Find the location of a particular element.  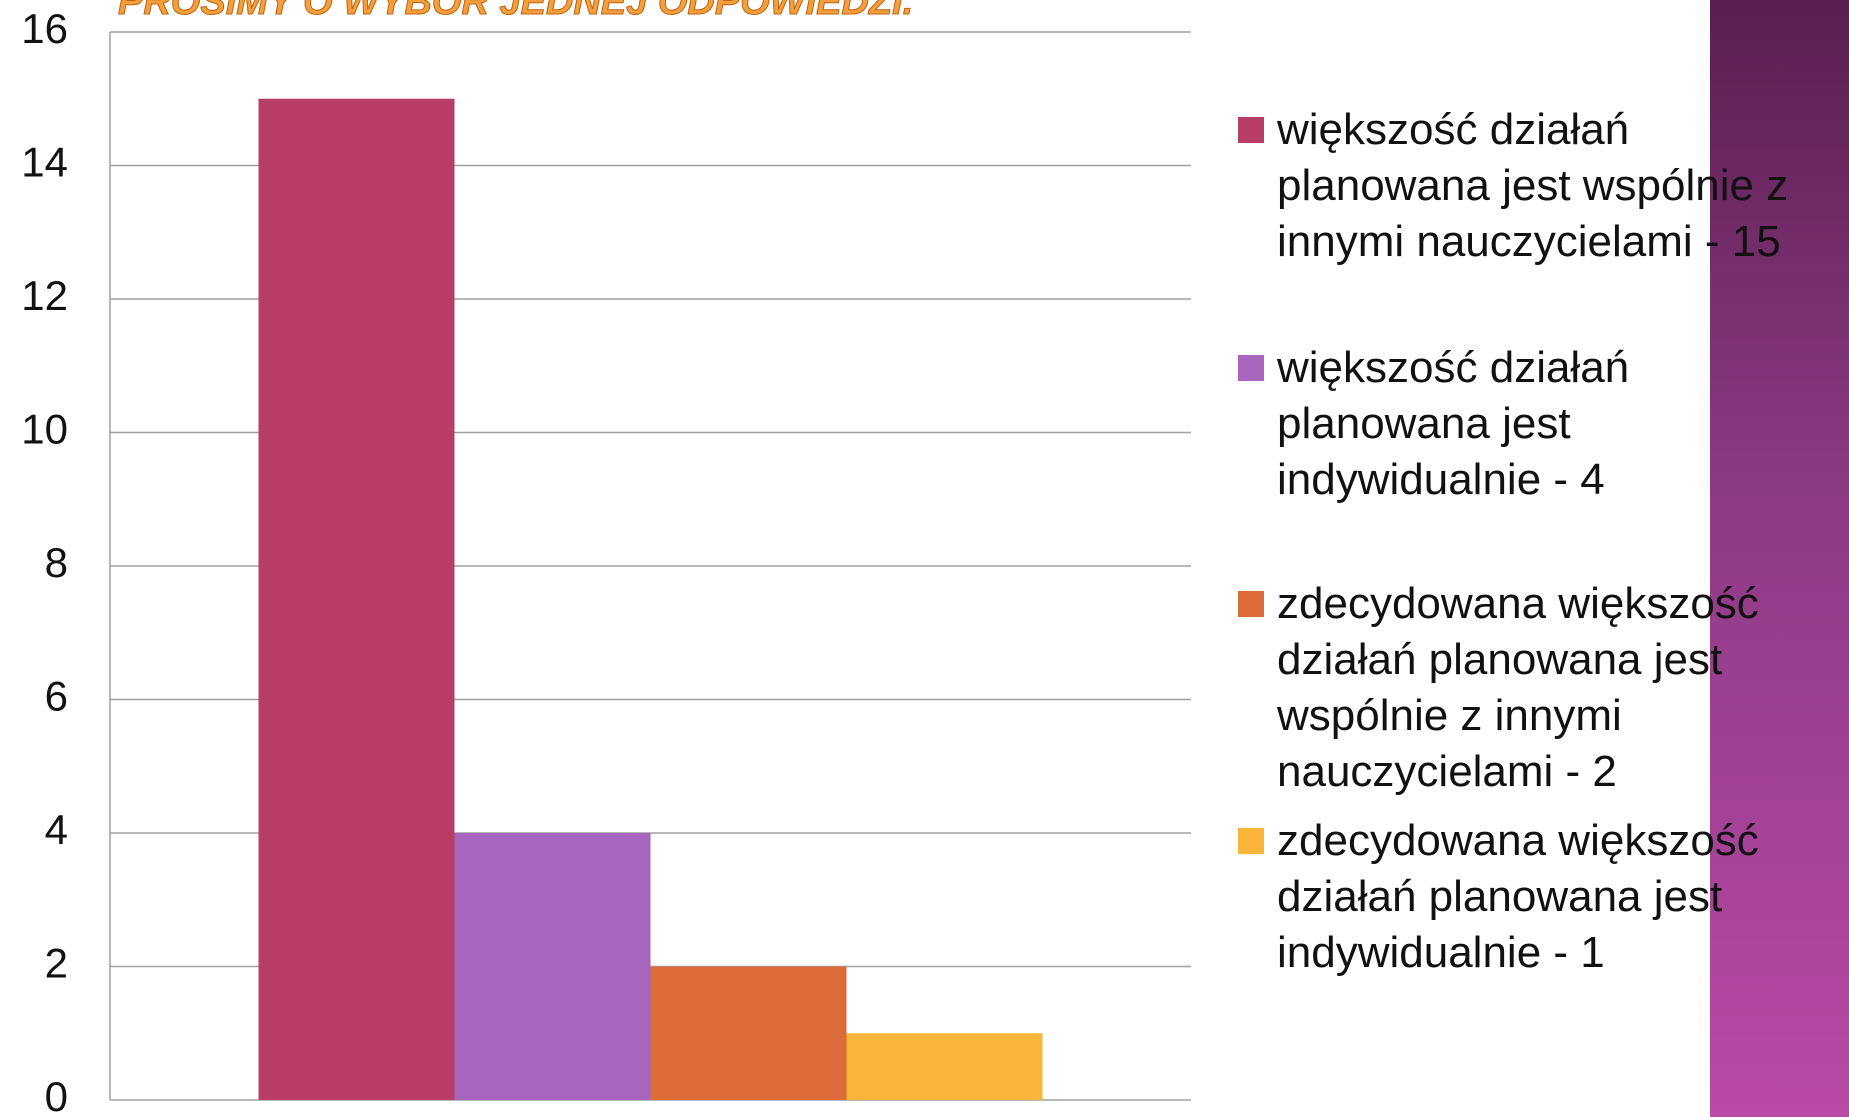

y-tick-label: 10 is located at coordinates (44, 429).